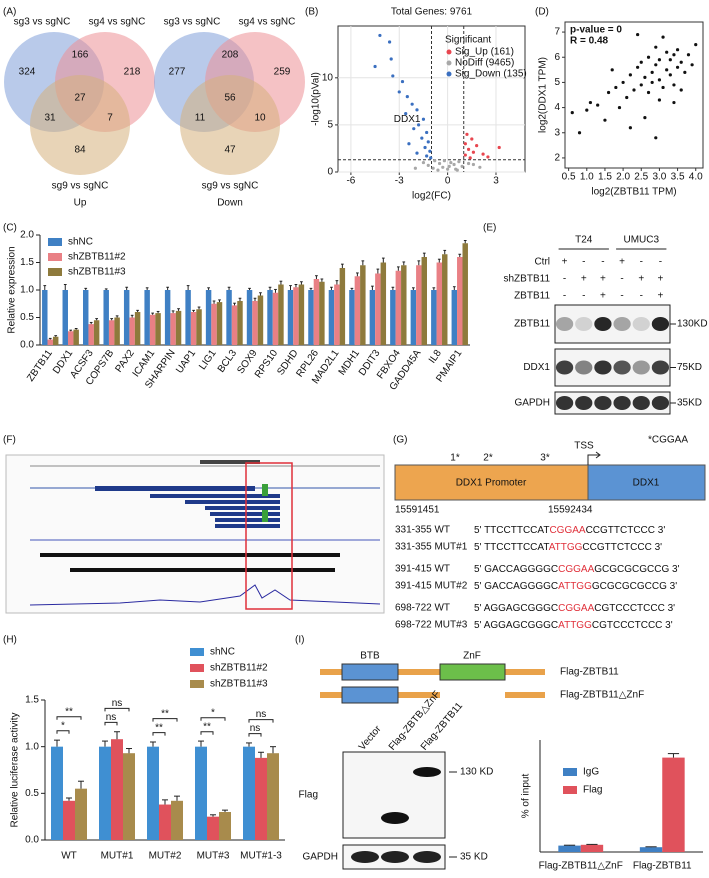  What do you see at coordinates (422, 569) in the screenshot?
I see `sequence-label: 391-415 WT` at bounding box center [422, 569].